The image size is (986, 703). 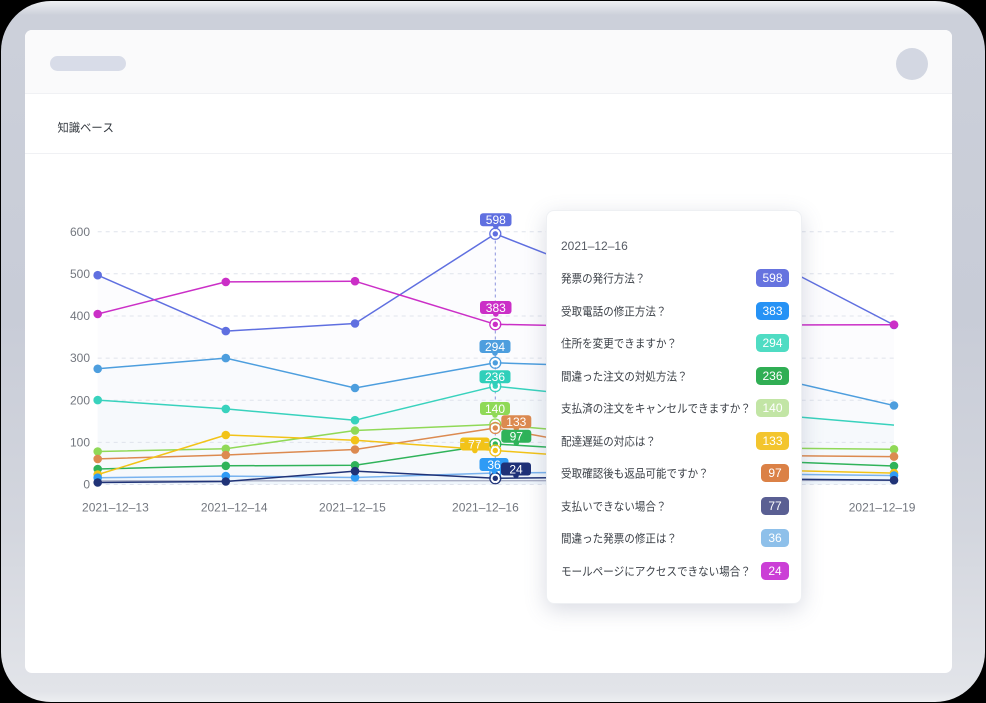 What do you see at coordinates (115, 507) in the screenshot?
I see `svg-text: 2021–12–13` at bounding box center [115, 507].